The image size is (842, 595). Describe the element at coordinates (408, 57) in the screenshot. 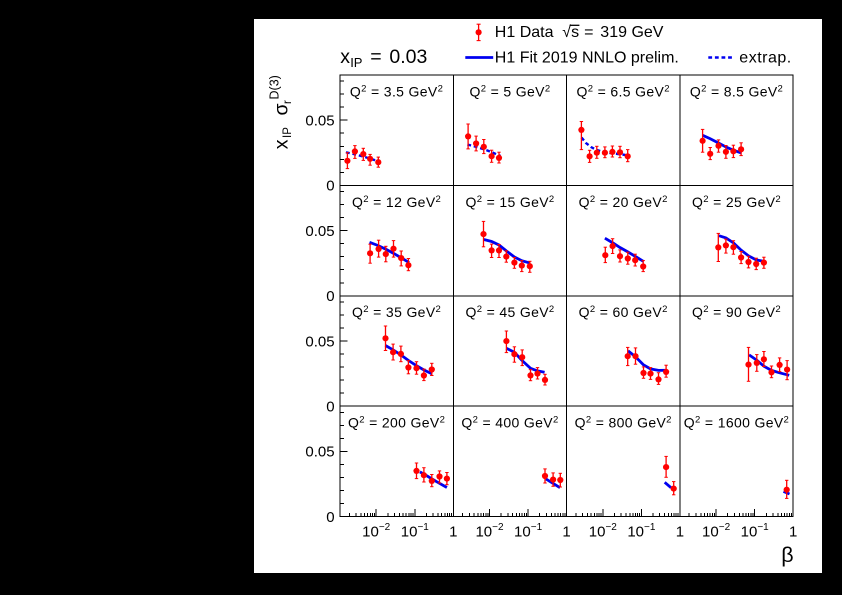

I see `svg-text: 0.03` at that location.